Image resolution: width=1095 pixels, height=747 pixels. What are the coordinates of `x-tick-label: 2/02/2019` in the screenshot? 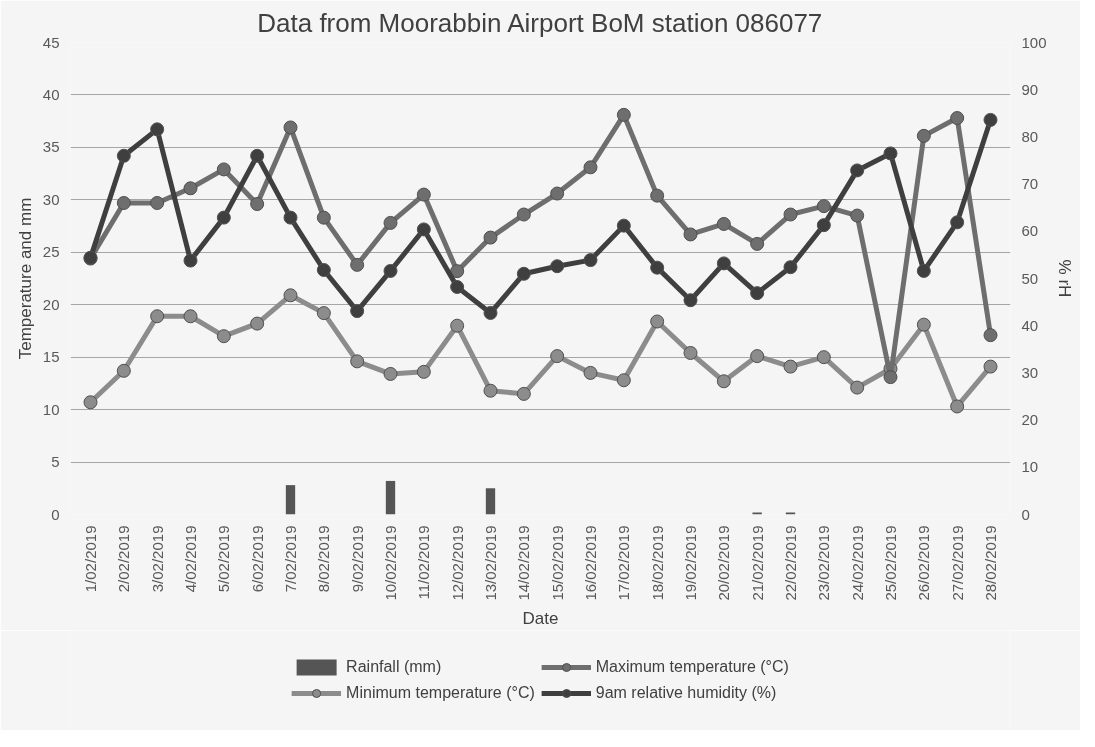 It's located at (124, 559).